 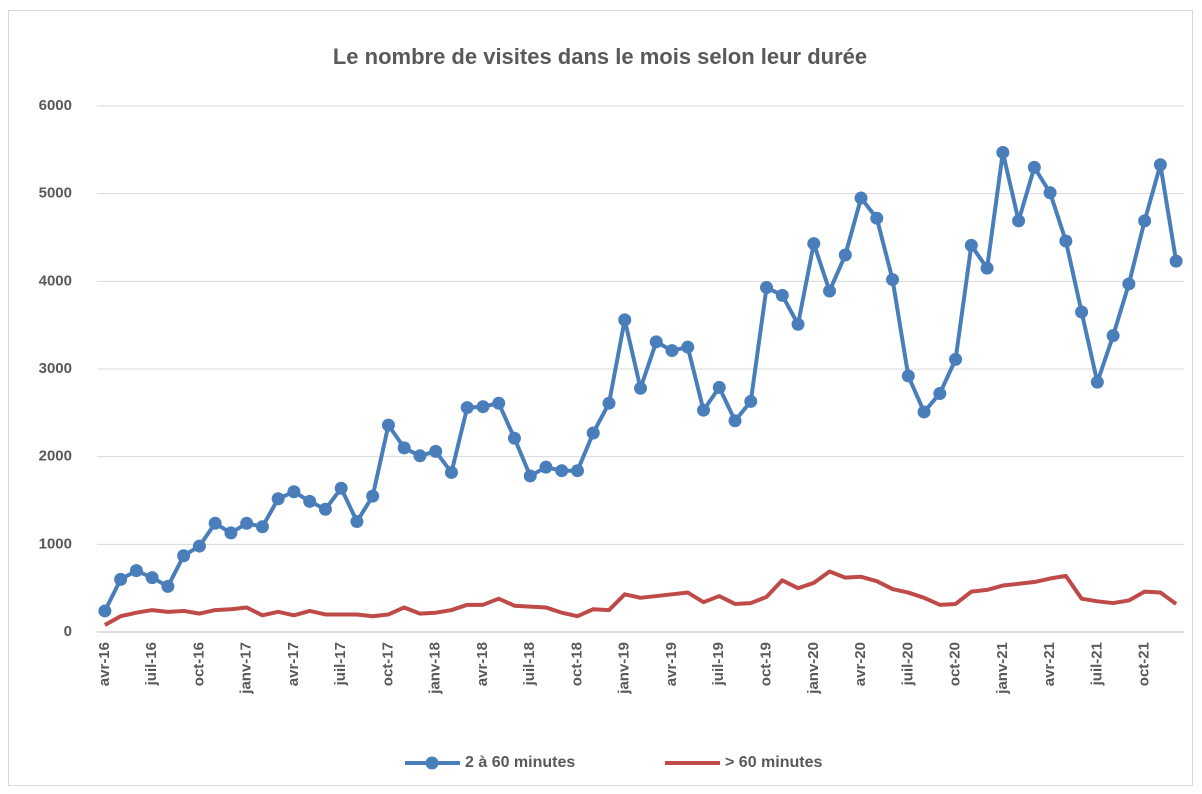 What do you see at coordinates (55, 543) in the screenshot?
I see `y-tick-label: 1000` at bounding box center [55, 543].